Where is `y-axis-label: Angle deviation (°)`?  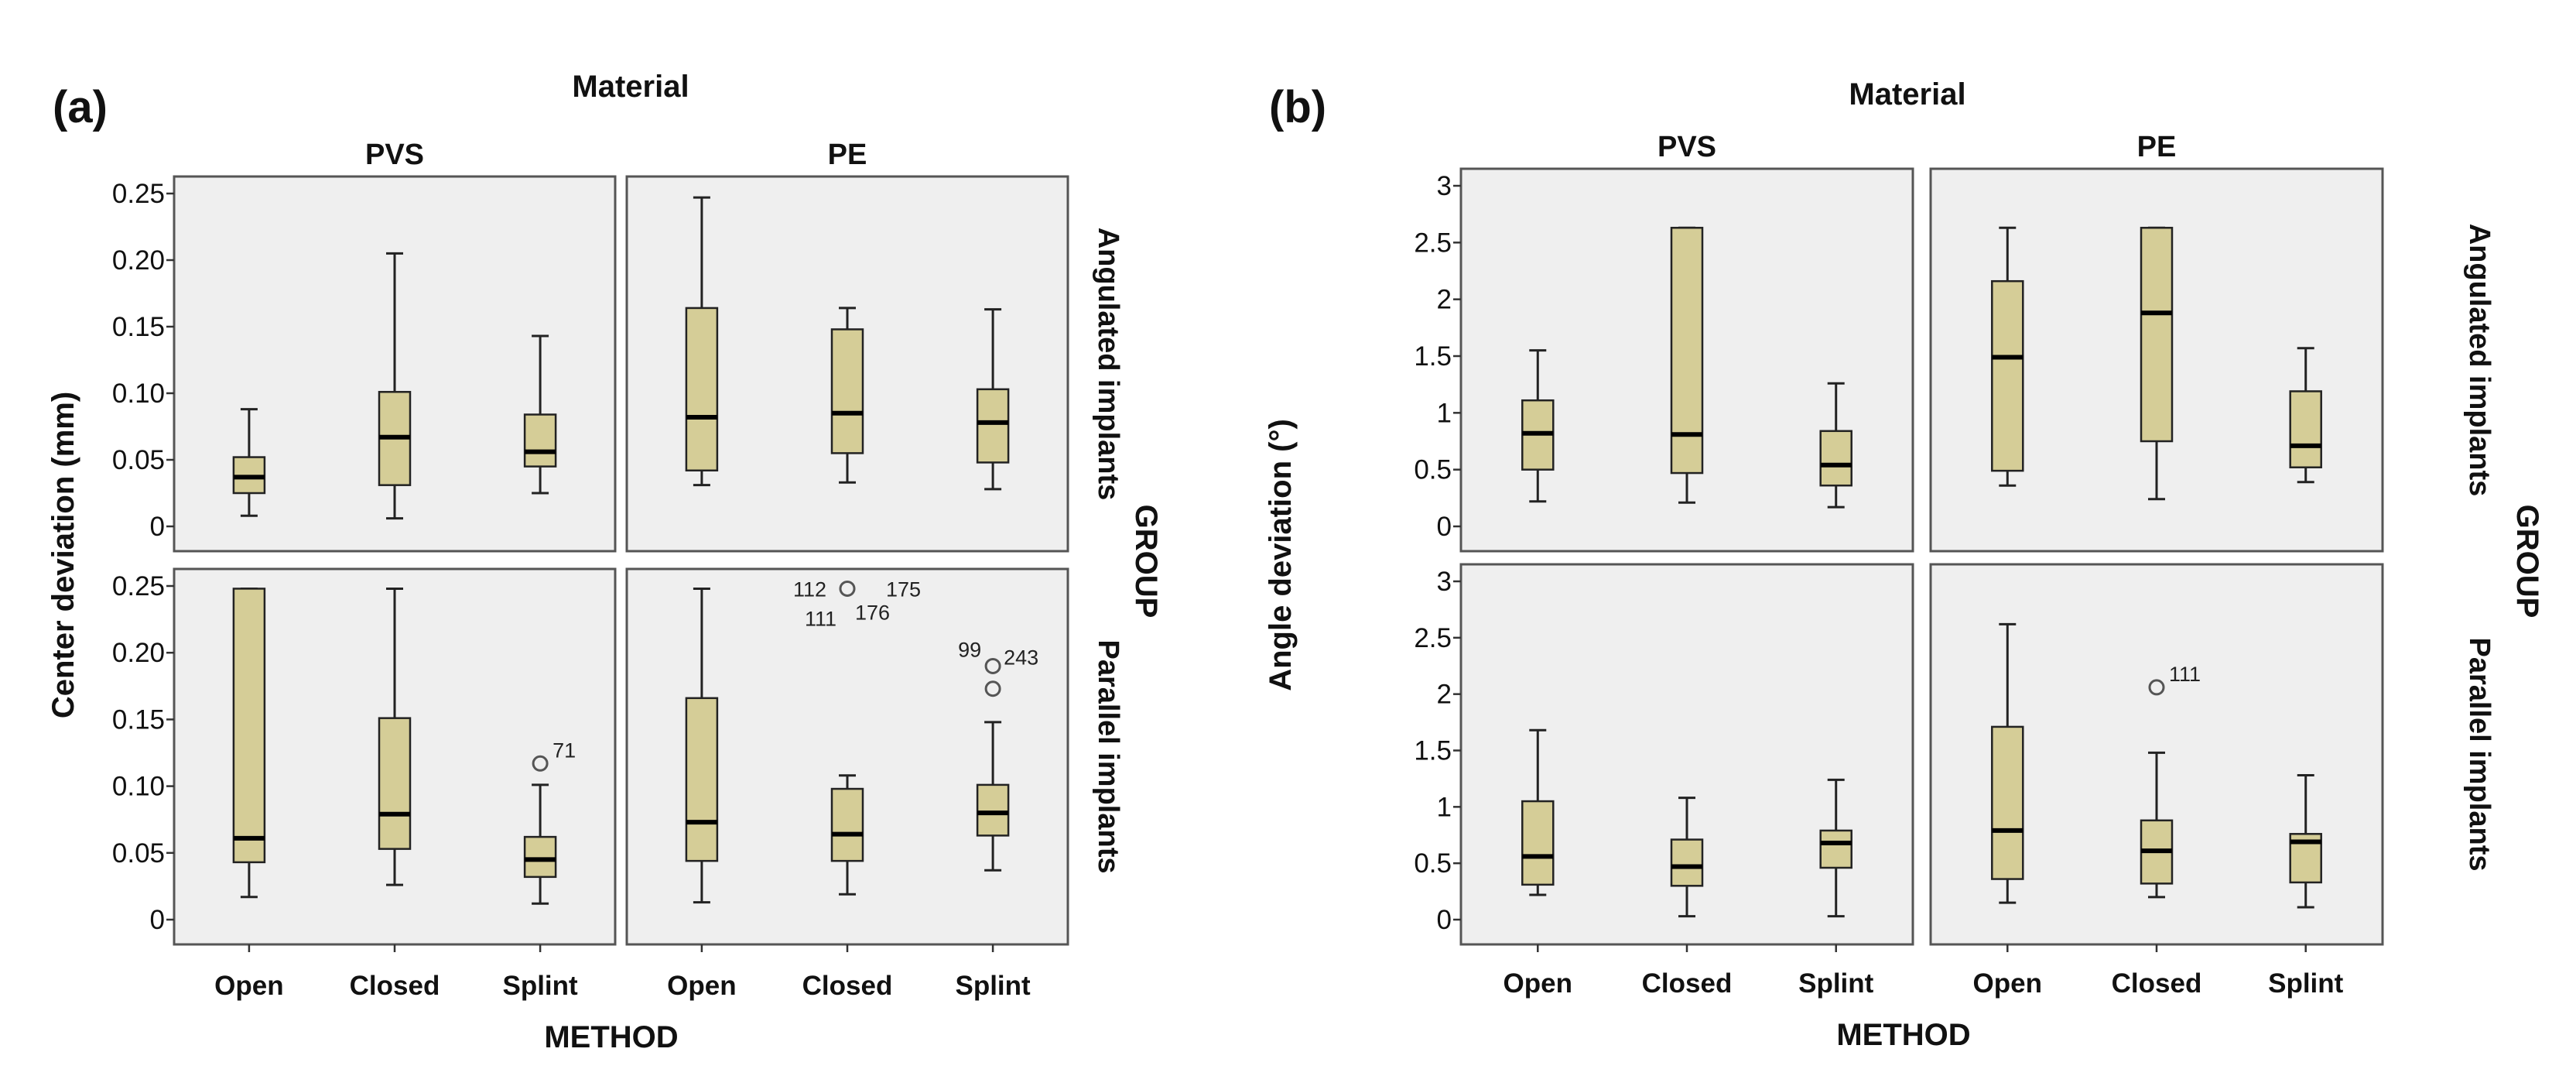
y-axis-label: Angle deviation (°) is located at coordinates (1281, 555).